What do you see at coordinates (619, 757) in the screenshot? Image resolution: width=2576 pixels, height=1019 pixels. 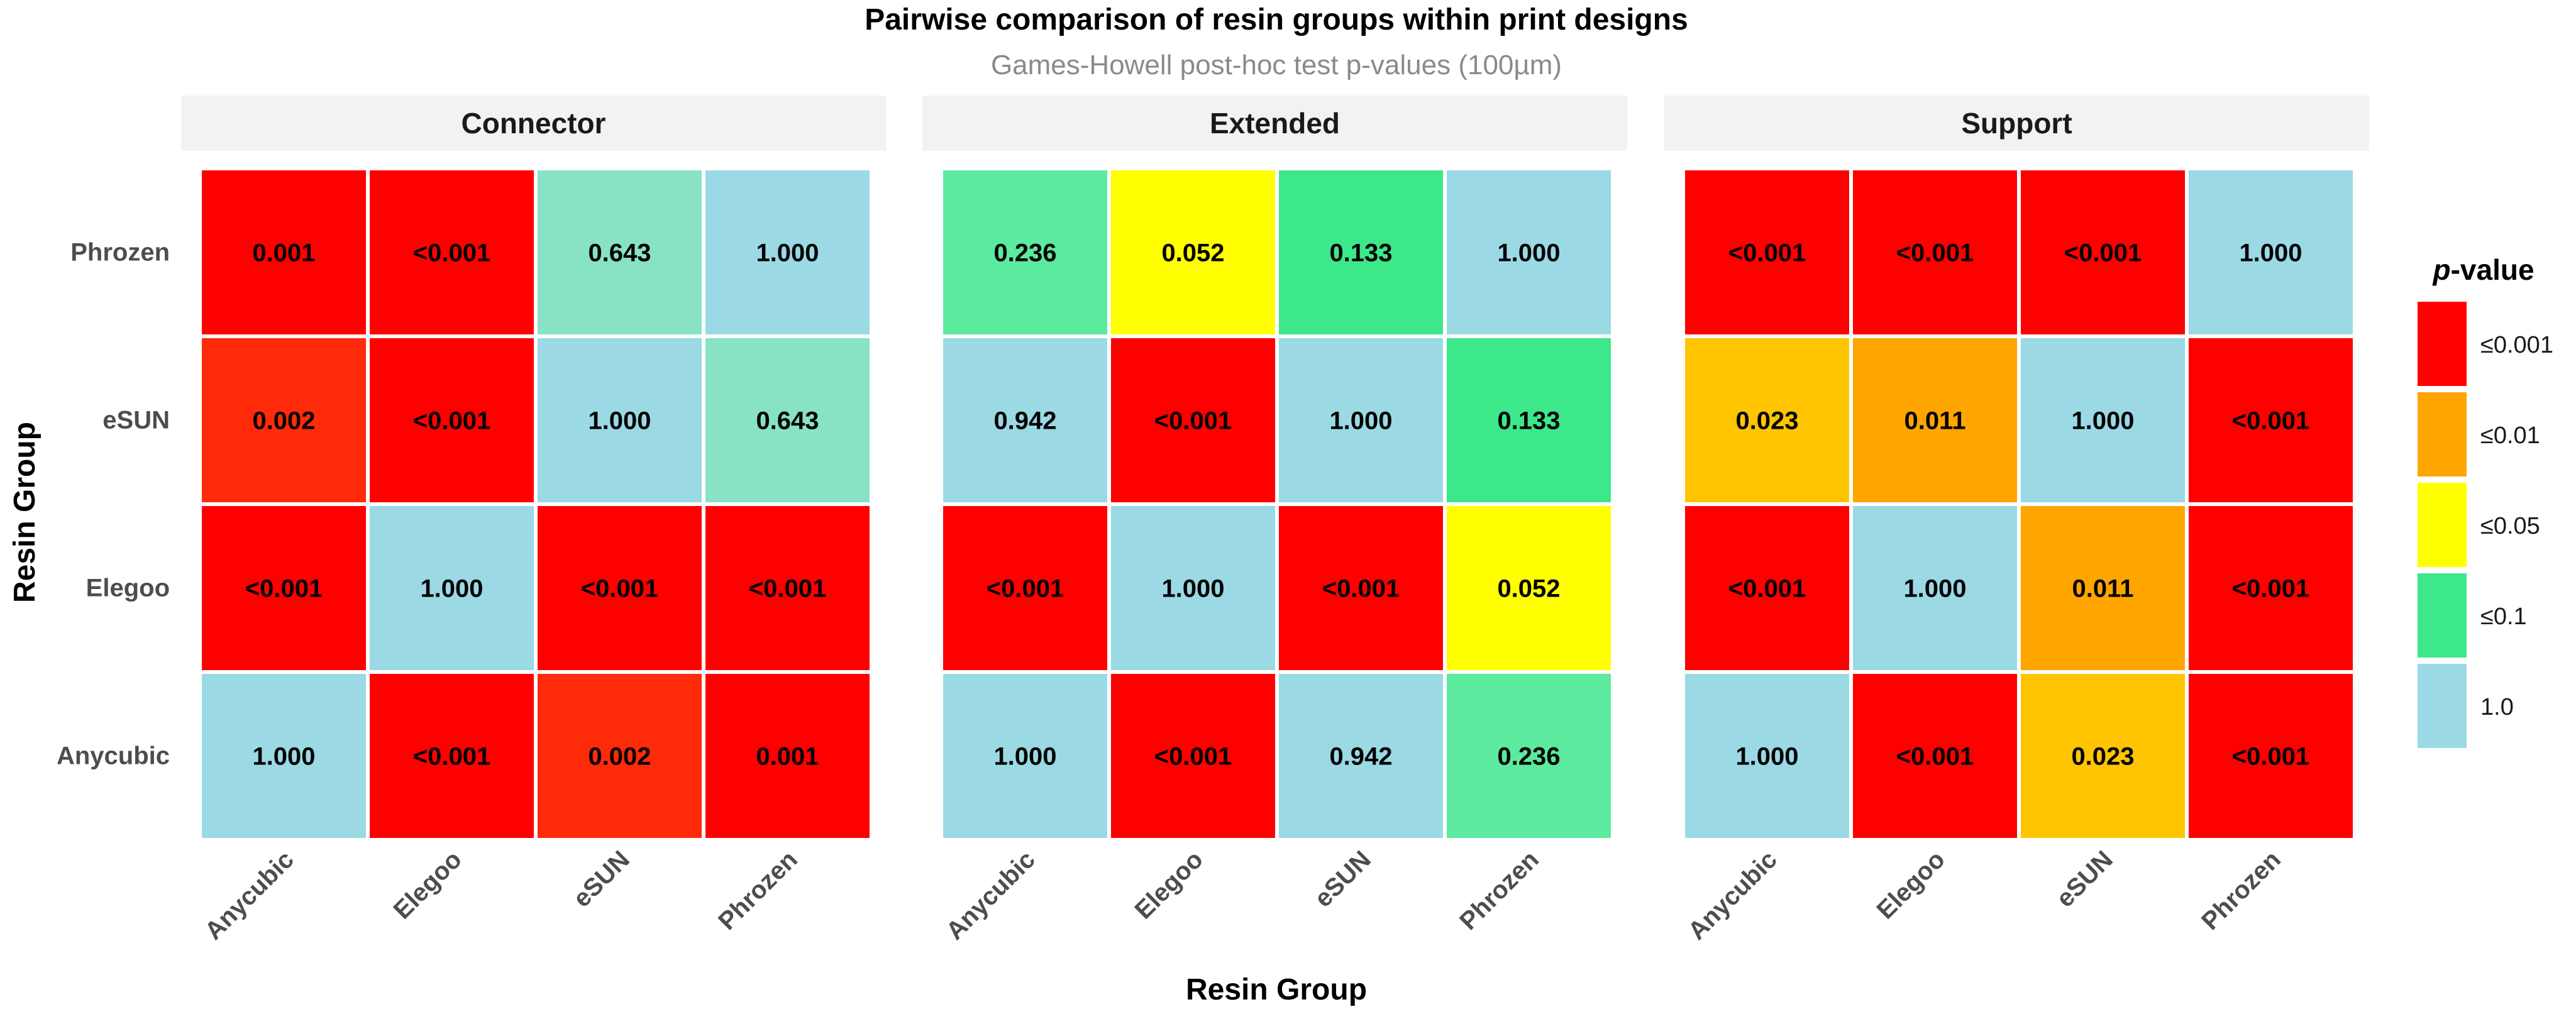 I see `cell-value-label: 0.002` at bounding box center [619, 757].